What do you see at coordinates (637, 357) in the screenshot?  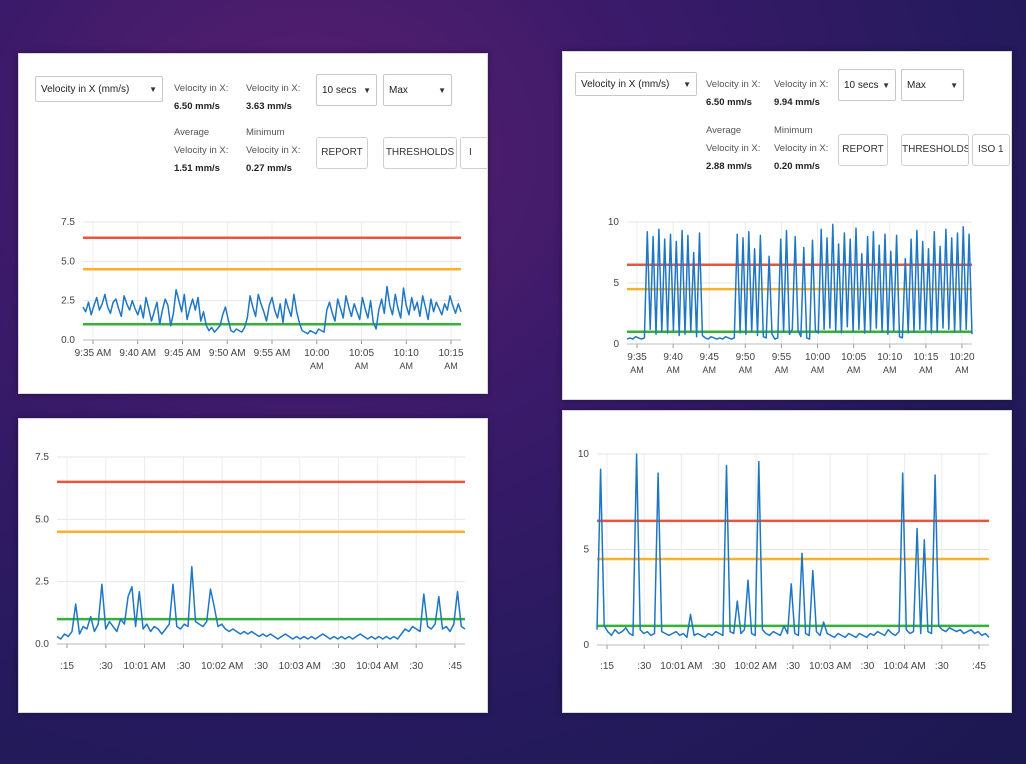 I see `x-tick-label: 9:35` at bounding box center [637, 357].